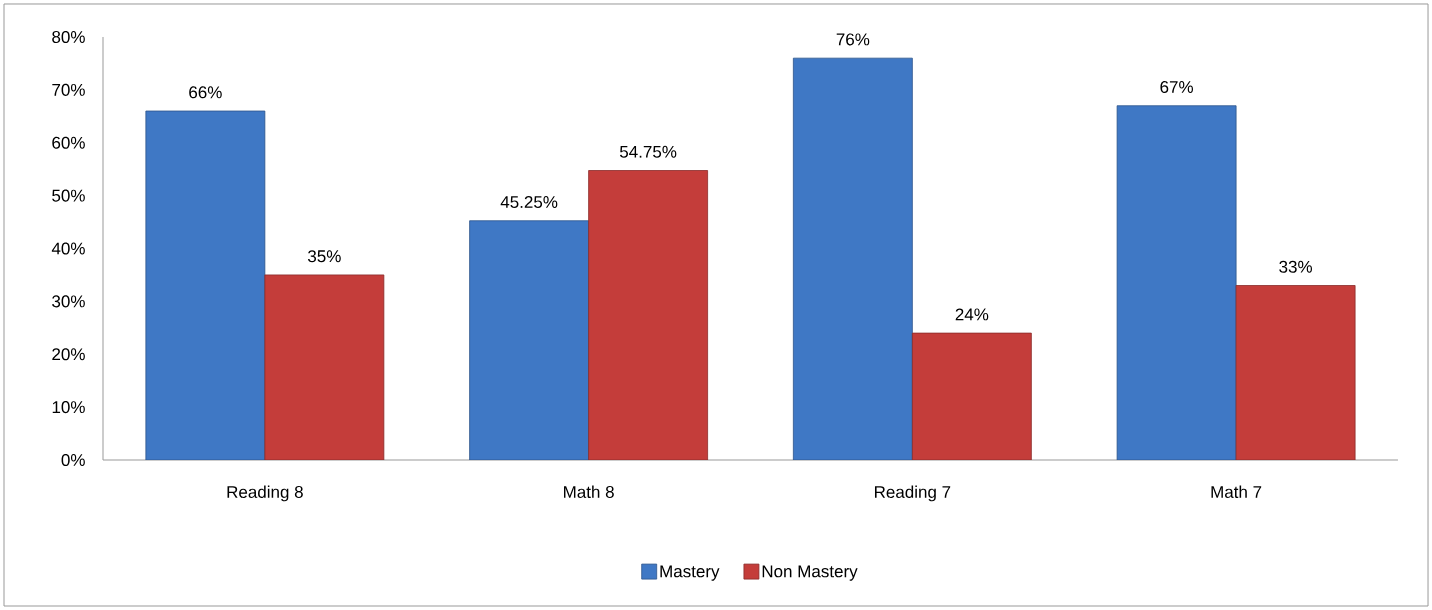 This screenshot has width=1432, height=610. Describe the element at coordinates (529, 202) in the screenshot. I see `data-label: 45.25%` at that location.